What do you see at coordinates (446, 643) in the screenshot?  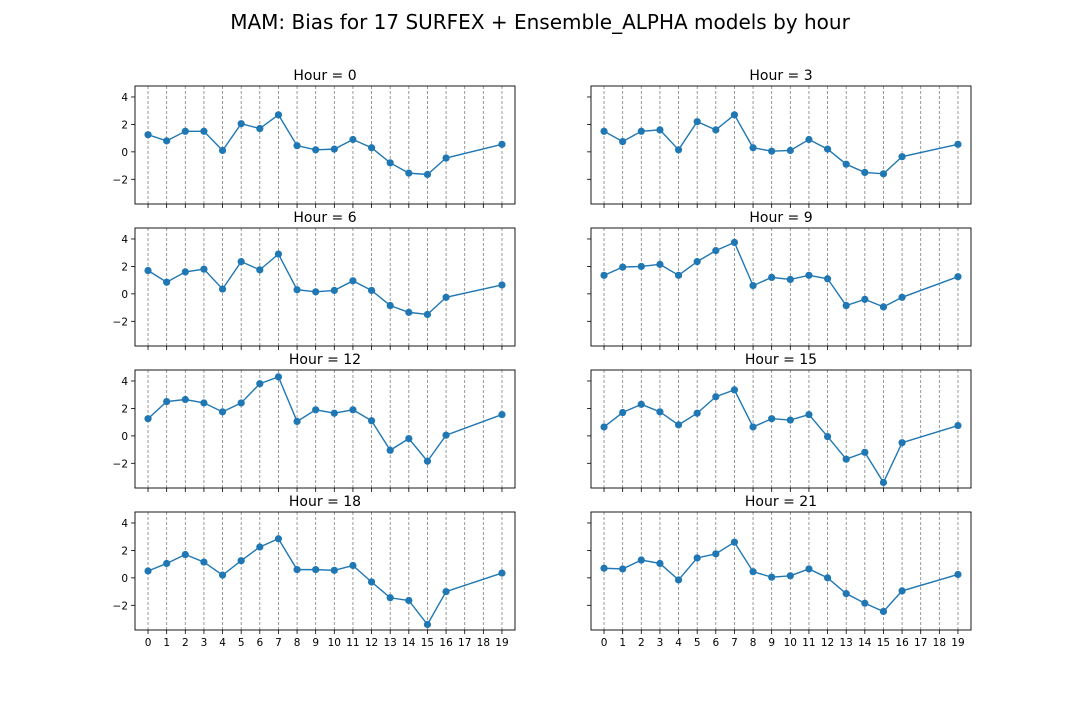 I see `panel-7-xtick-label: 16` at bounding box center [446, 643].